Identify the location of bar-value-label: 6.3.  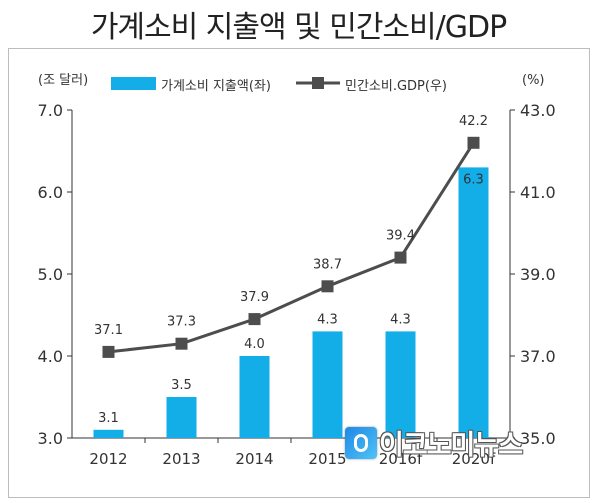
(473, 179).